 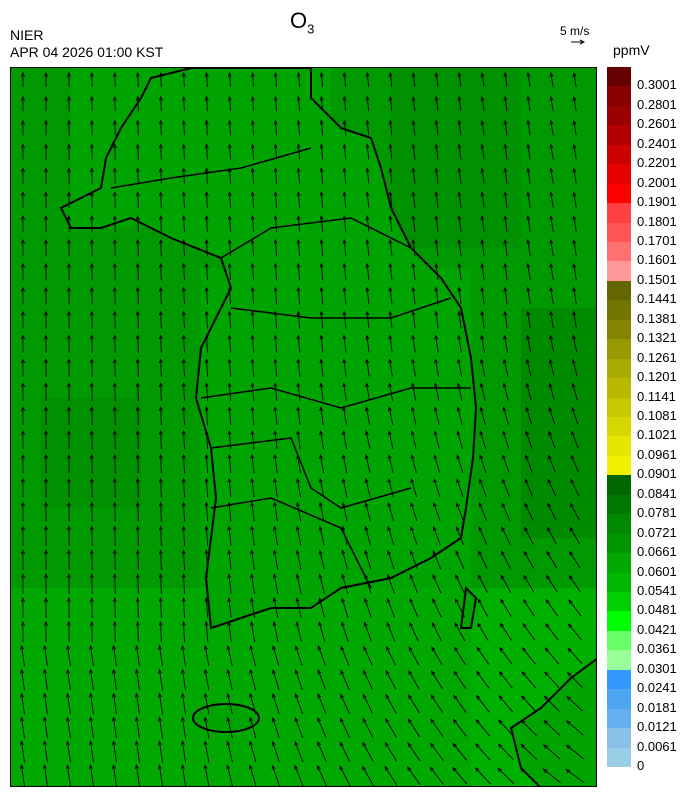 What do you see at coordinates (302, 22) in the screenshot?
I see `map-title: O3` at bounding box center [302, 22].